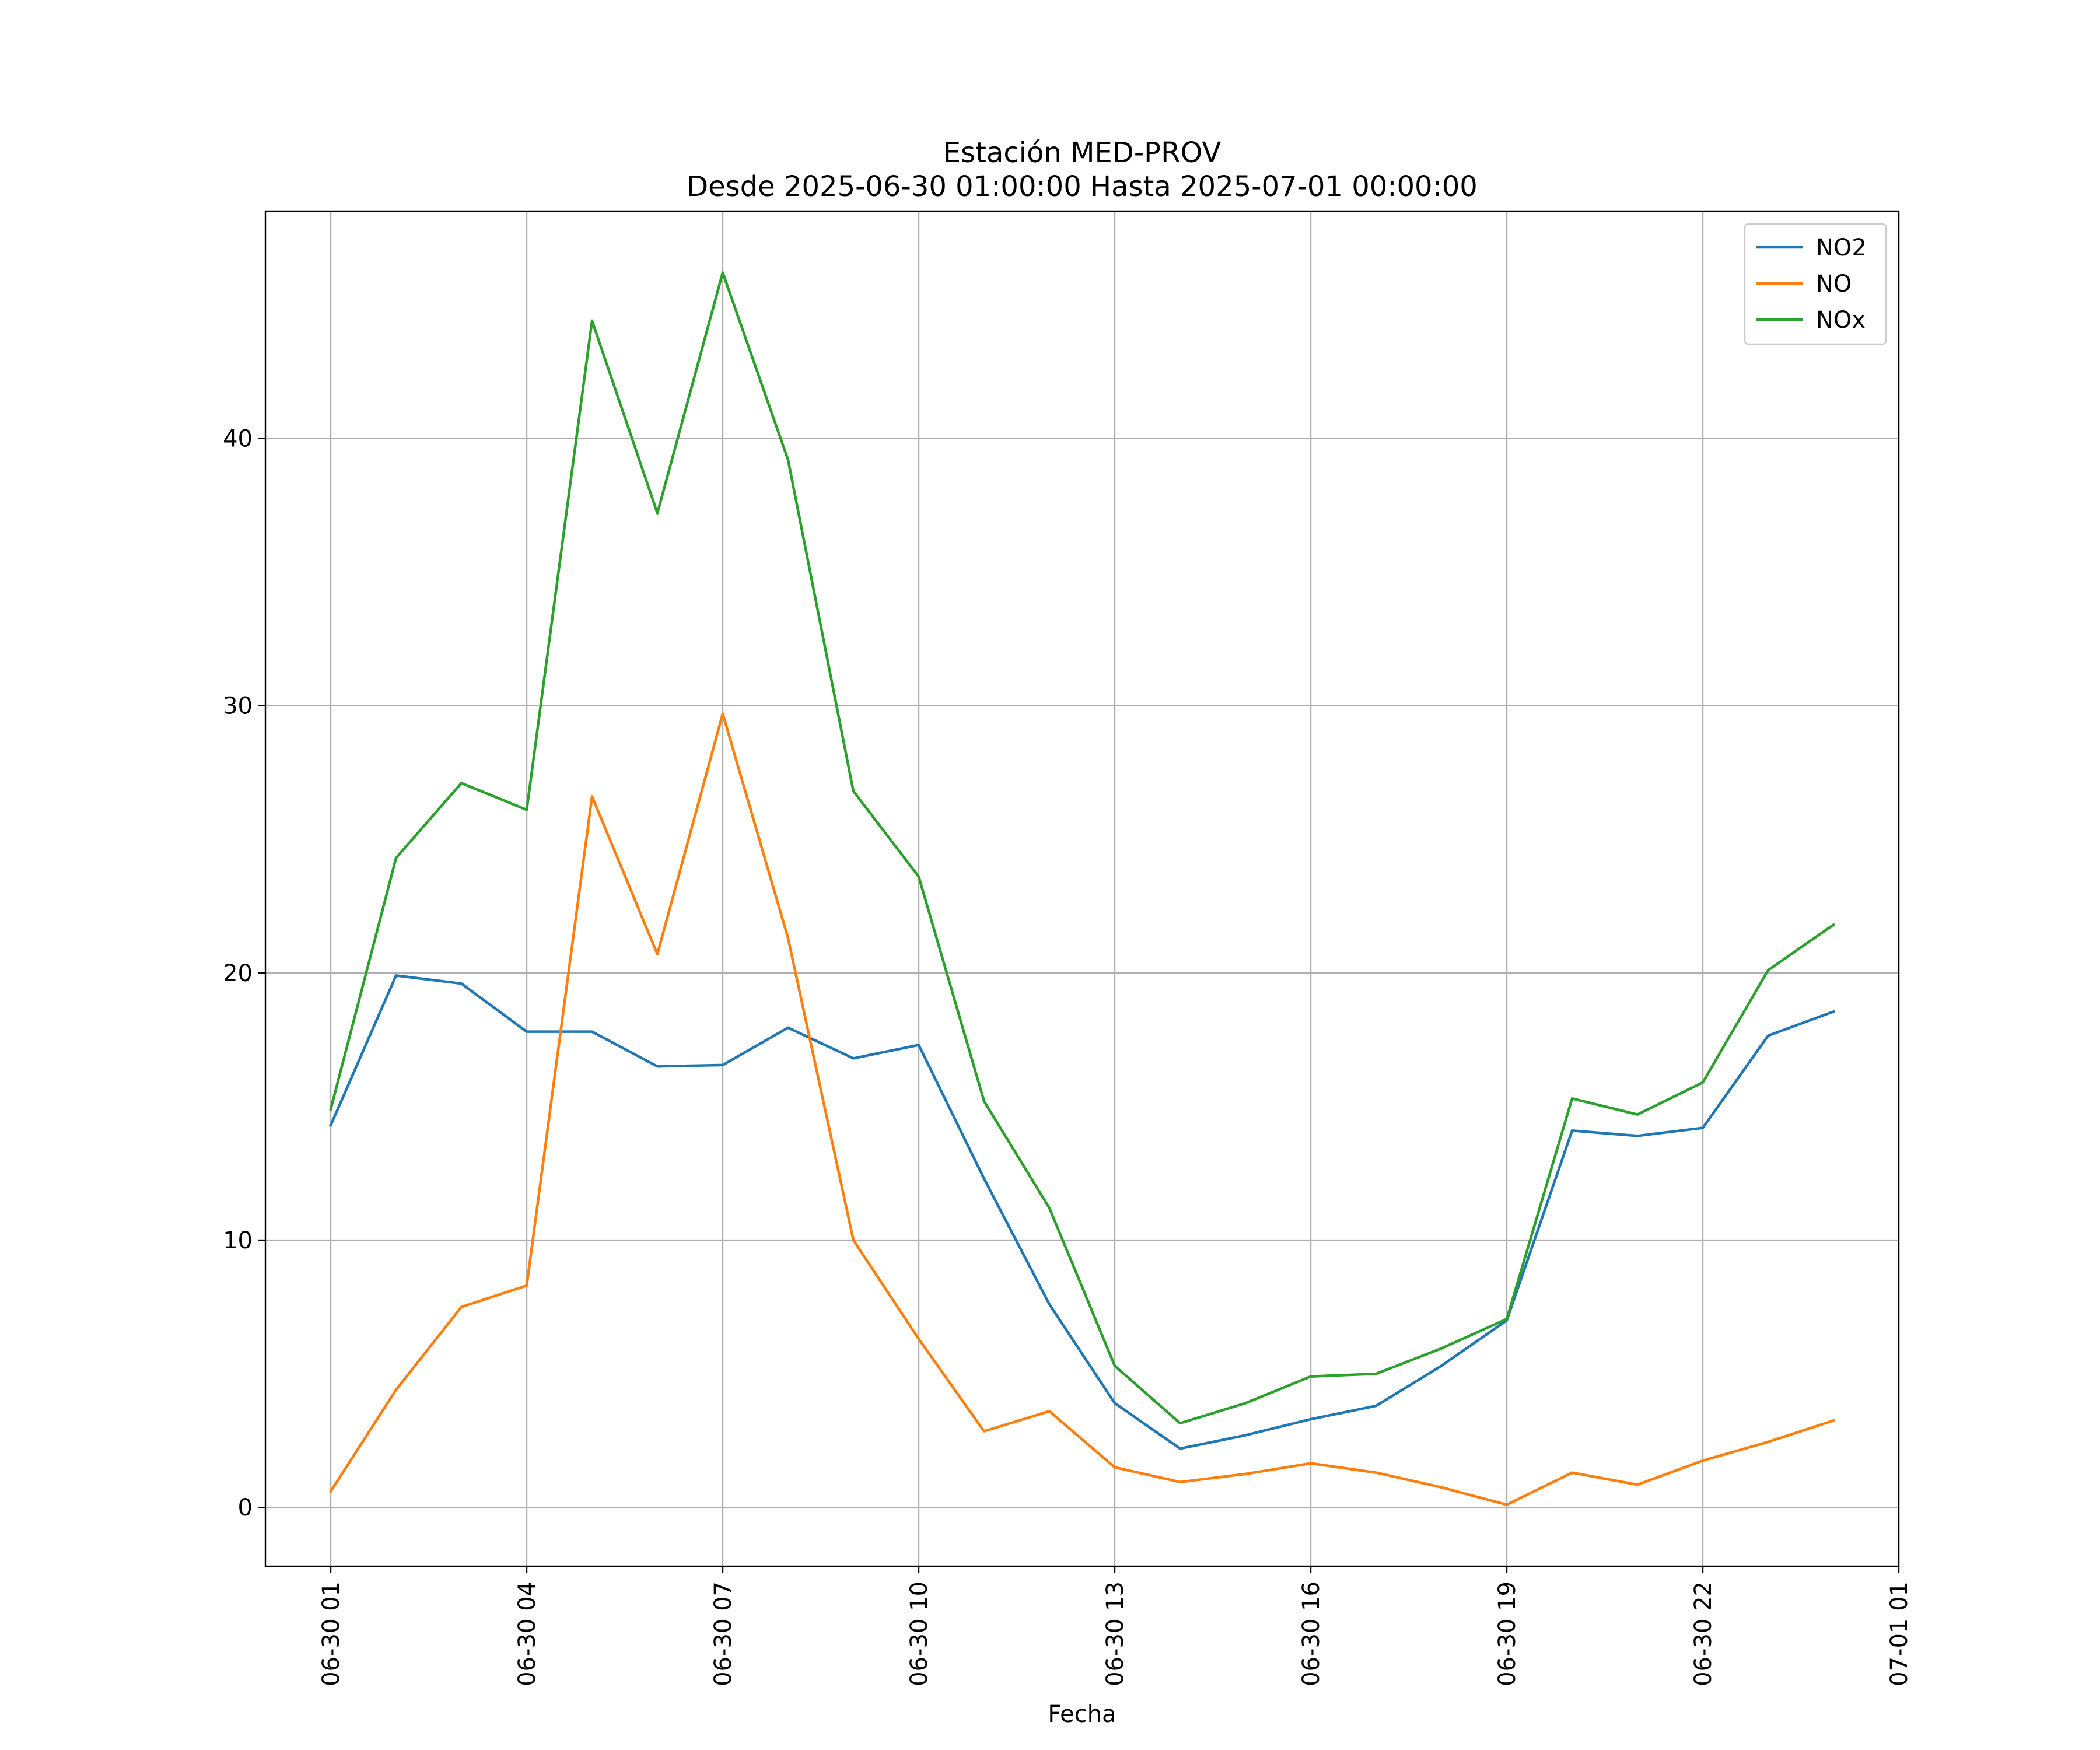 The width and height of the screenshot is (2100, 1750). Describe the element at coordinates (245, 1507) in the screenshot. I see `y-tick-label: 0` at that location.